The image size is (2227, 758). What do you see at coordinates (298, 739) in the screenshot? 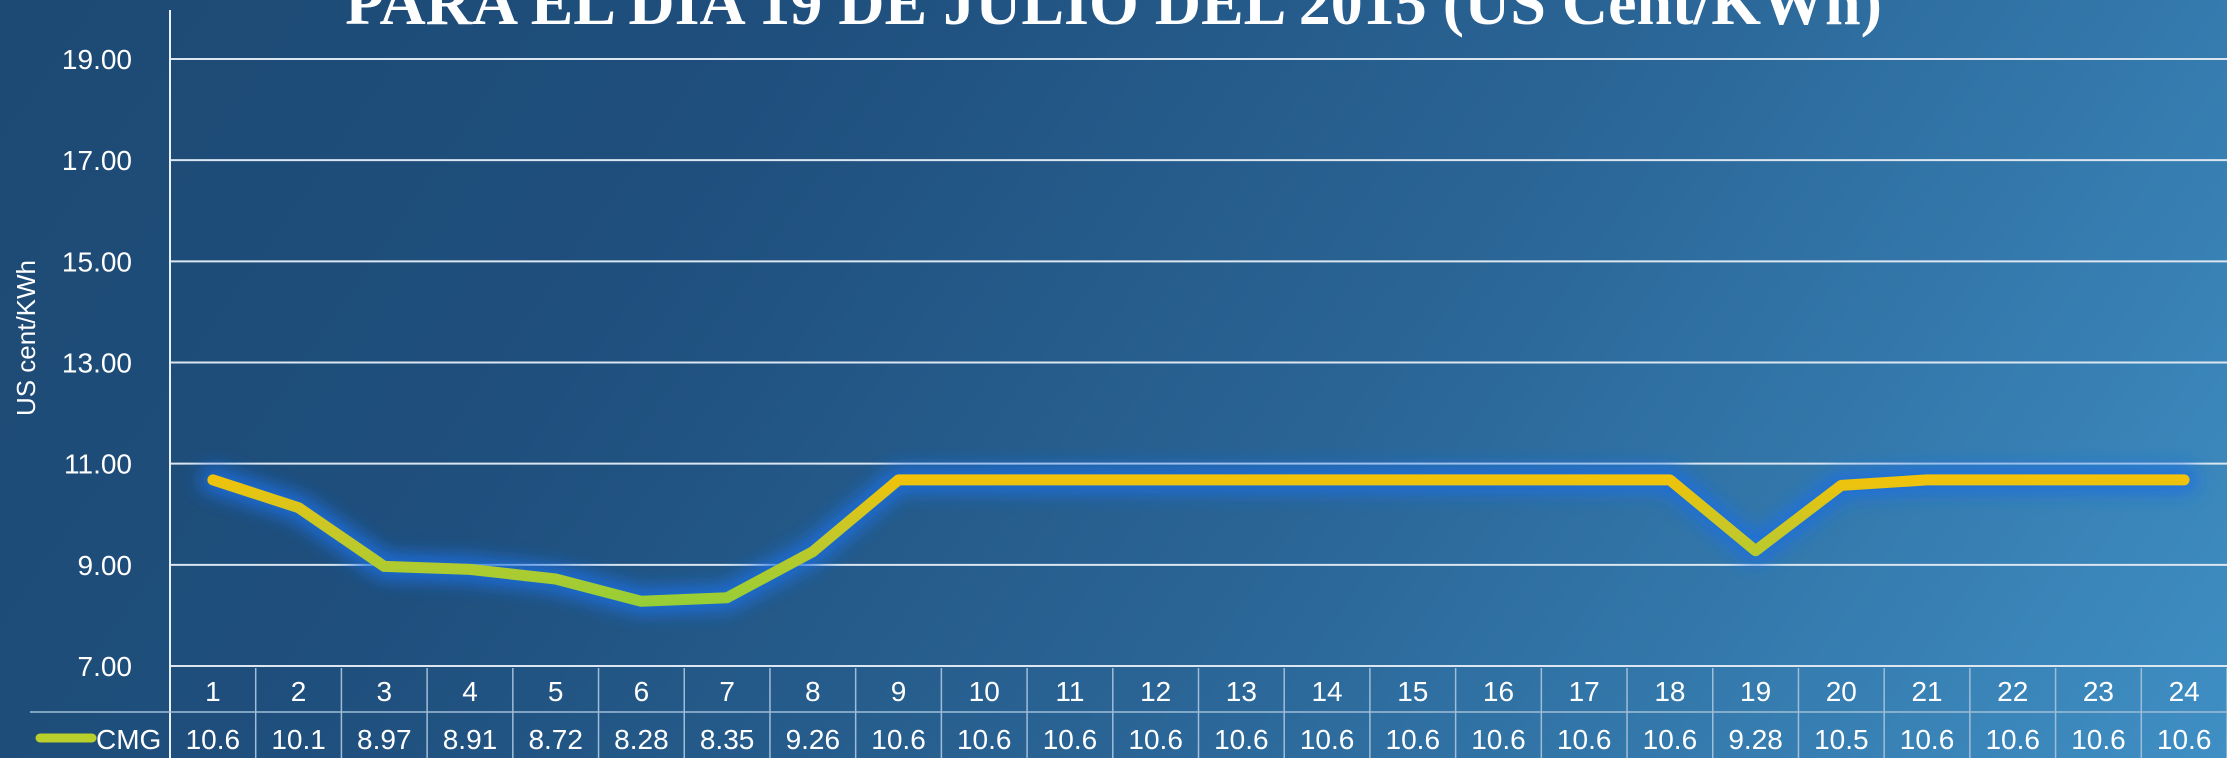
I see `data-label: 10.1` at bounding box center [298, 739].